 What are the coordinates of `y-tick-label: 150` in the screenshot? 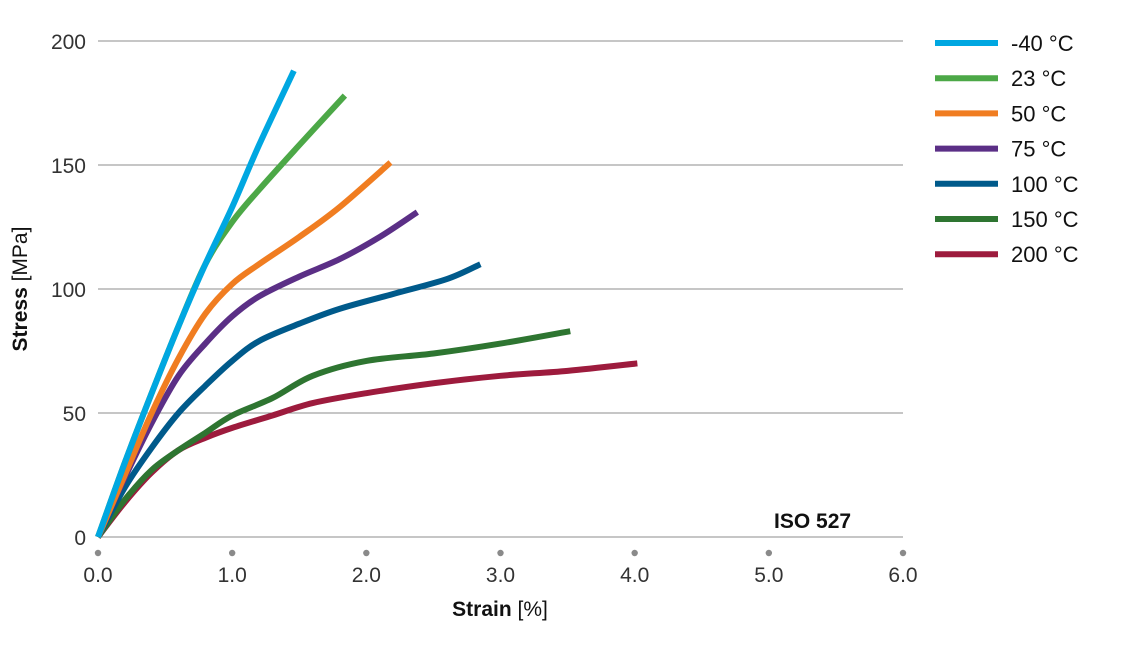 It's located at (68, 166).